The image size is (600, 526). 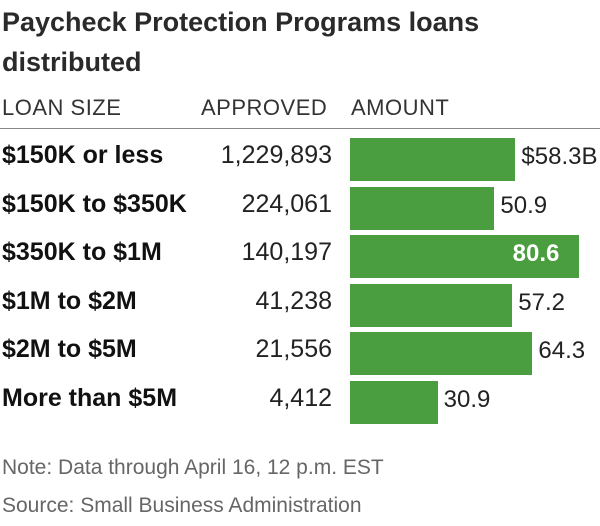 What do you see at coordinates (293, 300) in the screenshot?
I see `approved-count: 41,238` at bounding box center [293, 300].